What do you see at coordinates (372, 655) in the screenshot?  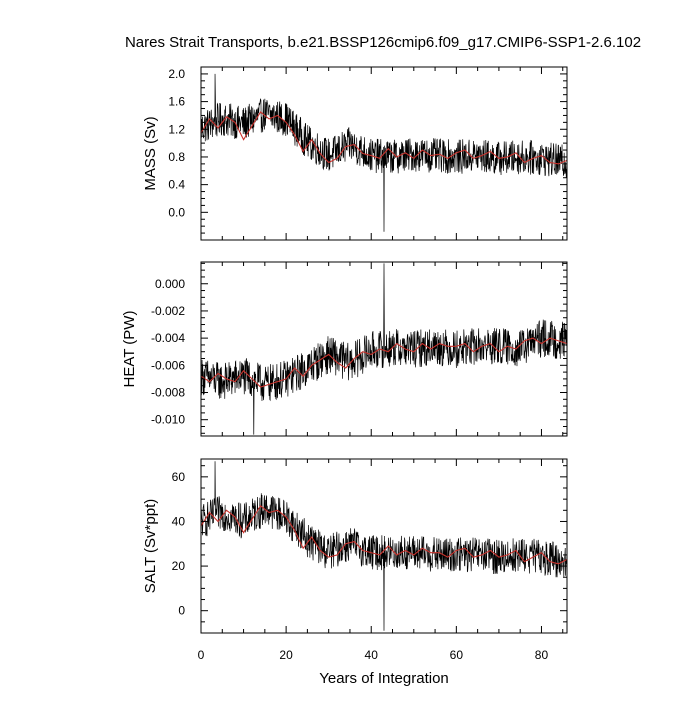 I see `x-tick-label: 40` at bounding box center [372, 655].